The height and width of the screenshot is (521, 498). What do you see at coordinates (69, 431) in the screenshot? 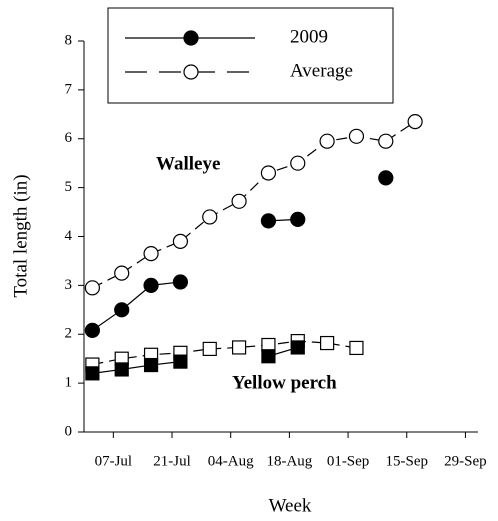
I see `y-tick-label: 0` at bounding box center [69, 431].